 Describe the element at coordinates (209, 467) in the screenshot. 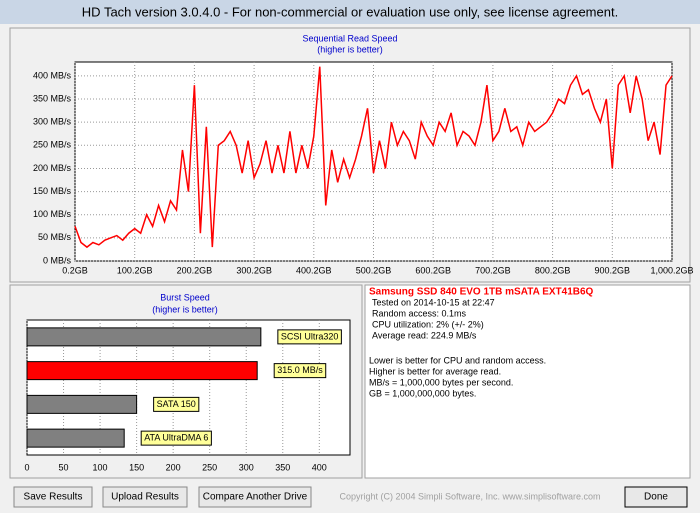

I see `x-tick-label: 250` at that location.